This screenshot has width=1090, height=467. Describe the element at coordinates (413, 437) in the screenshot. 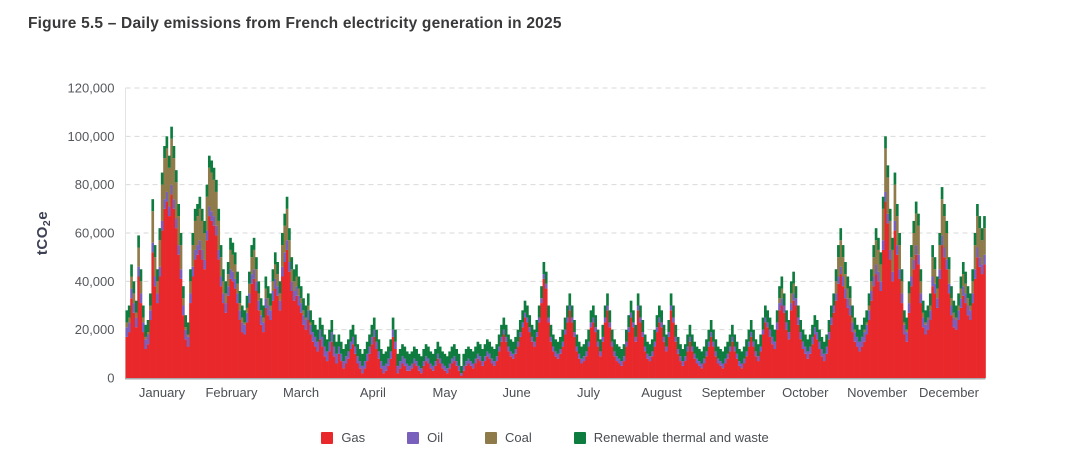

I see `legend-swatch-oil` at that location.